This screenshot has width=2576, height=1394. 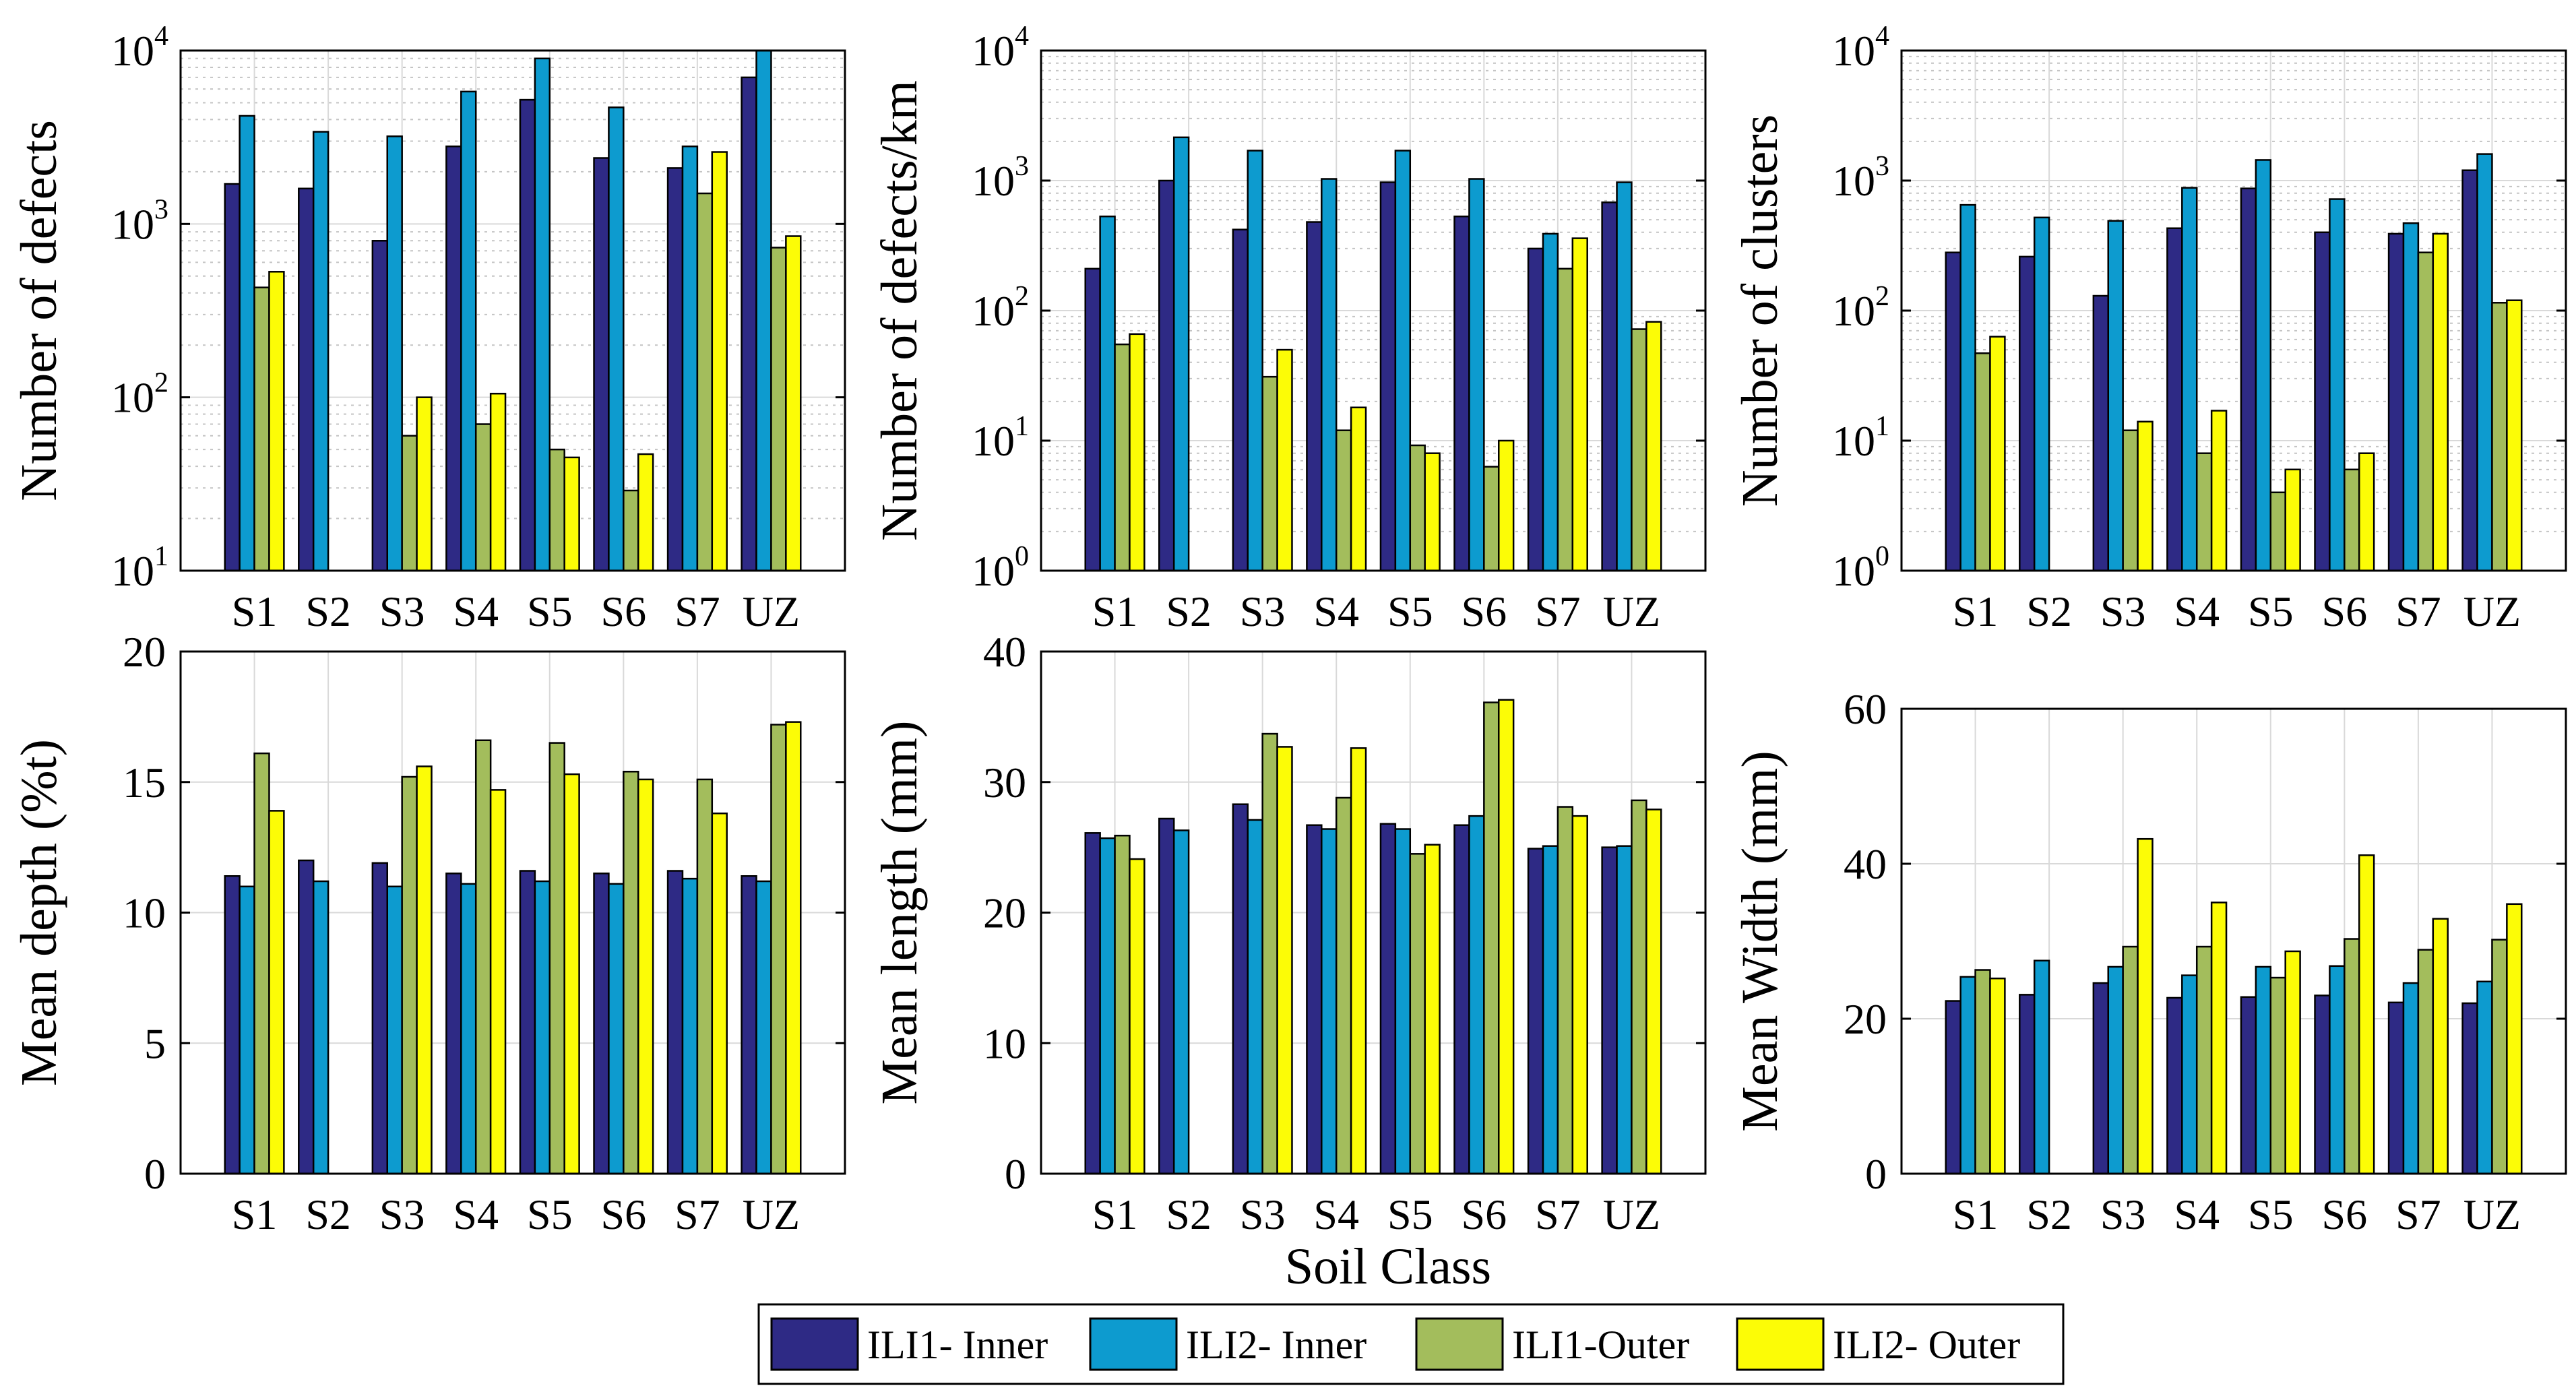 I want to click on axes-box, so click(x=512, y=310).